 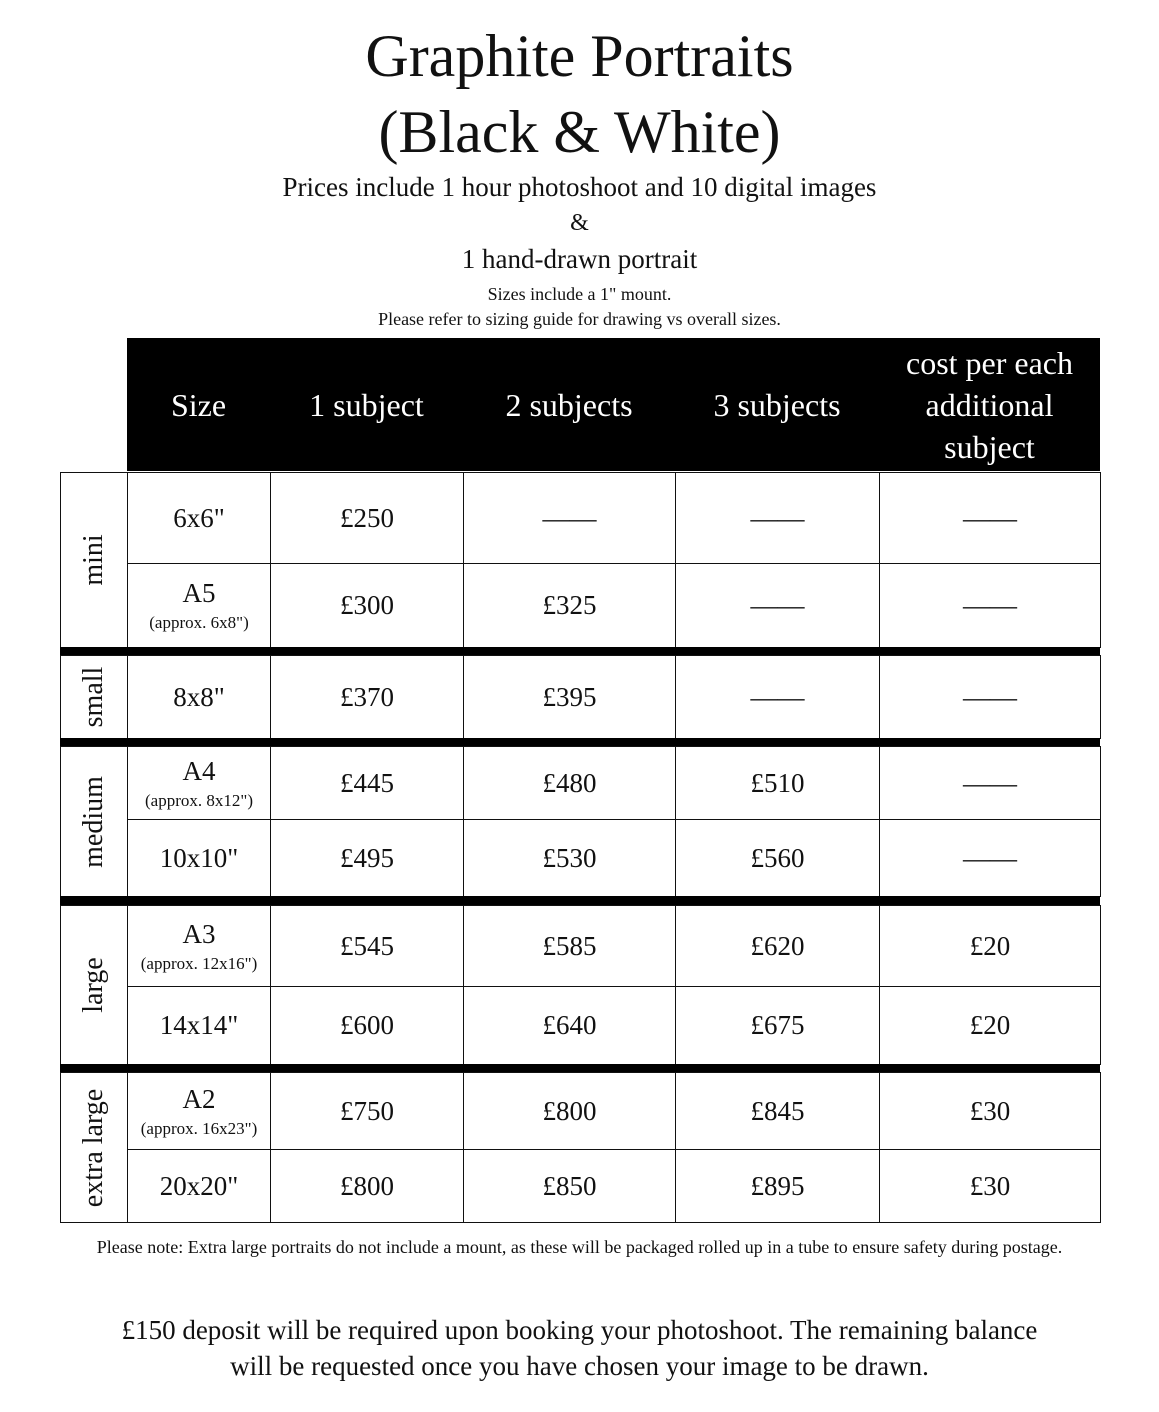 I want to click on size-label: A5, so click(x=199, y=593).